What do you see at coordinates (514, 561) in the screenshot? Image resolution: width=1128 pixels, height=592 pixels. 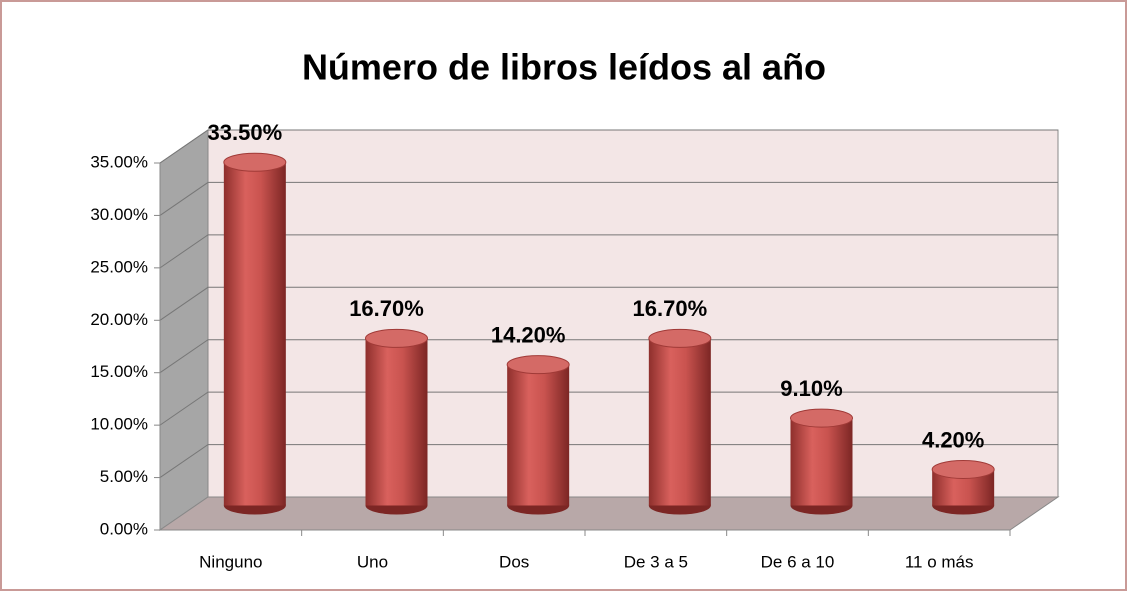 I see `x-tick-label: Dos` at bounding box center [514, 561].